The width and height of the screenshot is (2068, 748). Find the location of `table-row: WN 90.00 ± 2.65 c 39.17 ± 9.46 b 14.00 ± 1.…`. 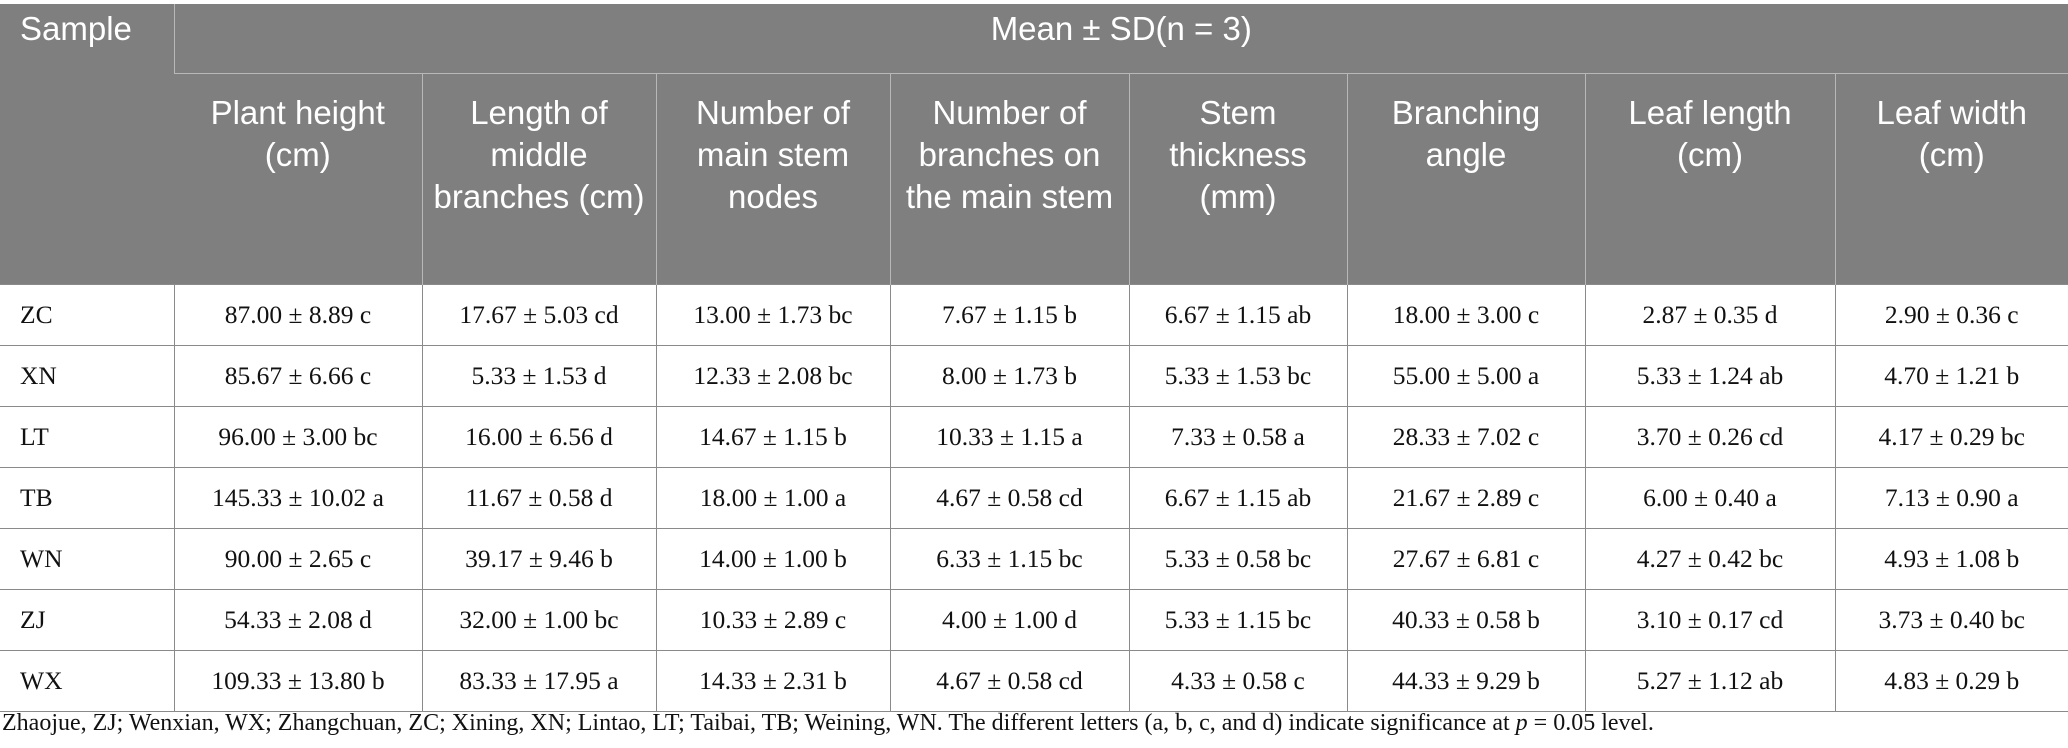

table-row: WN 90.00 ± 2.65 c 39.17 ± 9.46 b 14.00 ± 1.… is located at coordinates (1034, 559).